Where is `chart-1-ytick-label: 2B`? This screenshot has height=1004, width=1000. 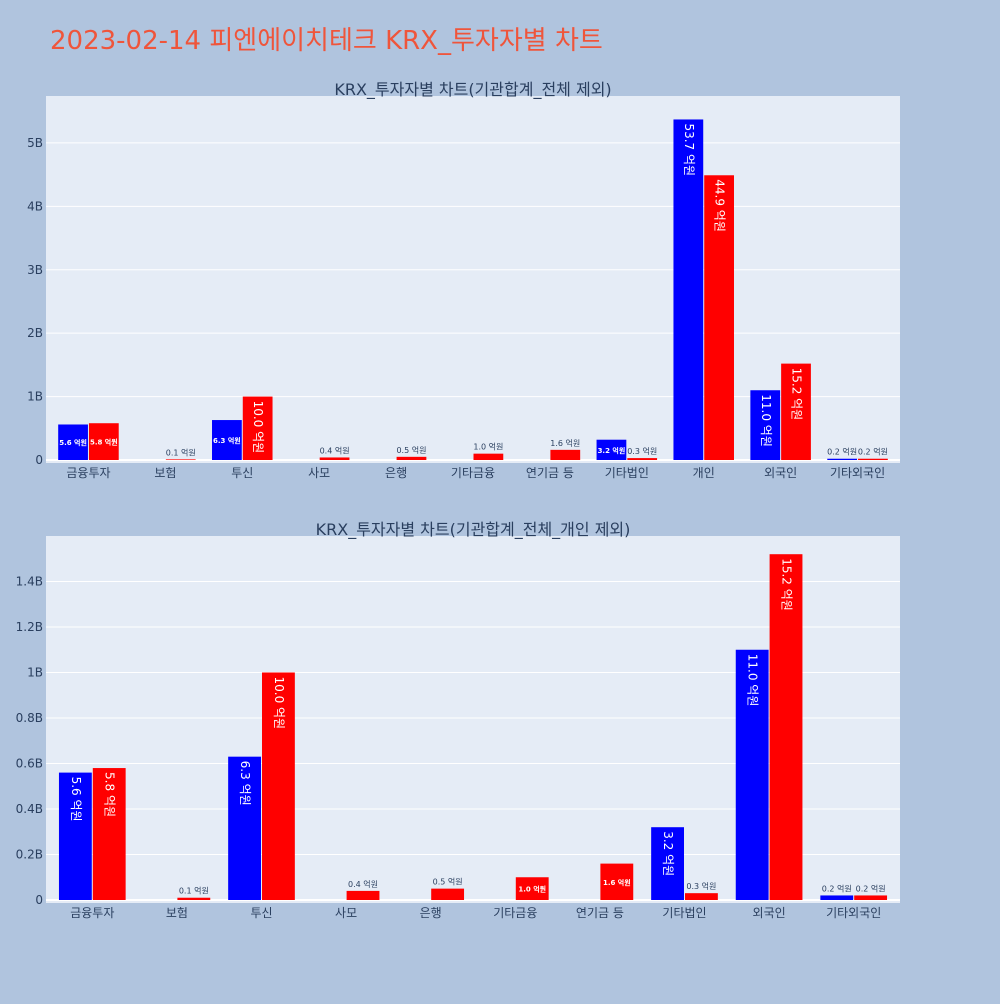 chart-1-ytick-label: 2B is located at coordinates (35, 333).